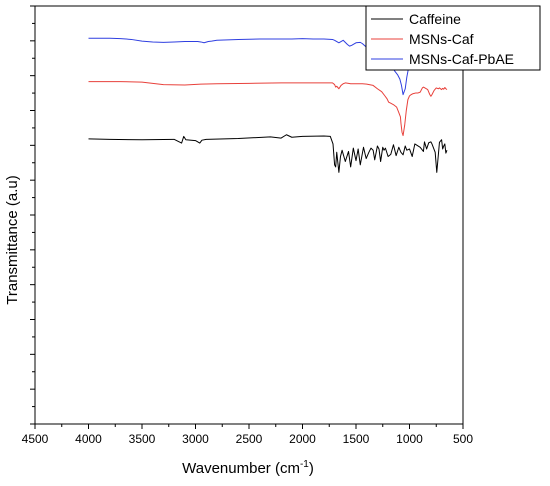 This screenshot has width=550, height=486. What do you see at coordinates (461, 59) in the screenshot?
I see `legend-label: MSNs-Caf-PbAE` at bounding box center [461, 59].